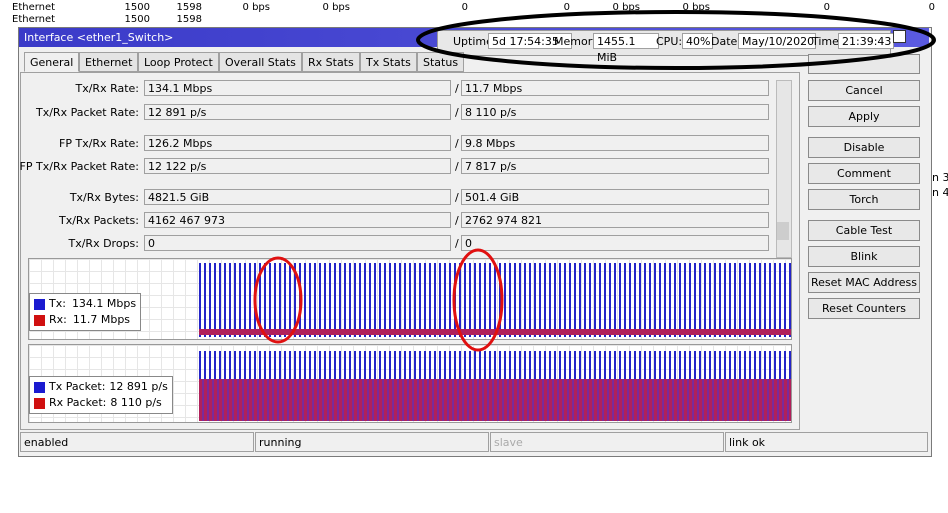 This screenshot has height=513, width=948. What do you see at coordinates (783, 231) in the screenshot?
I see `scroll-thumb` at bounding box center [783, 231].